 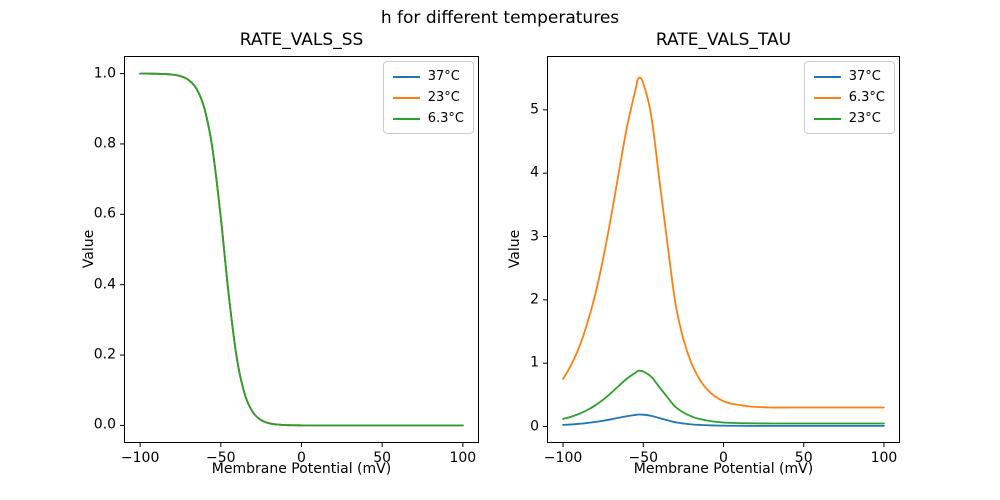 I want to click on y-tick-label: 3, so click(x=534, y=236).